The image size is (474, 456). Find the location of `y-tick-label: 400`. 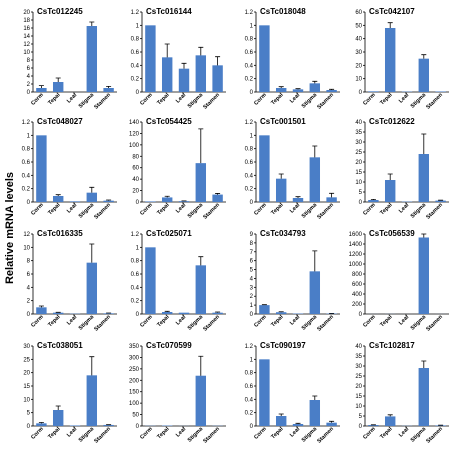

y-tick-label: 400 is located at coordinates (357, 295).